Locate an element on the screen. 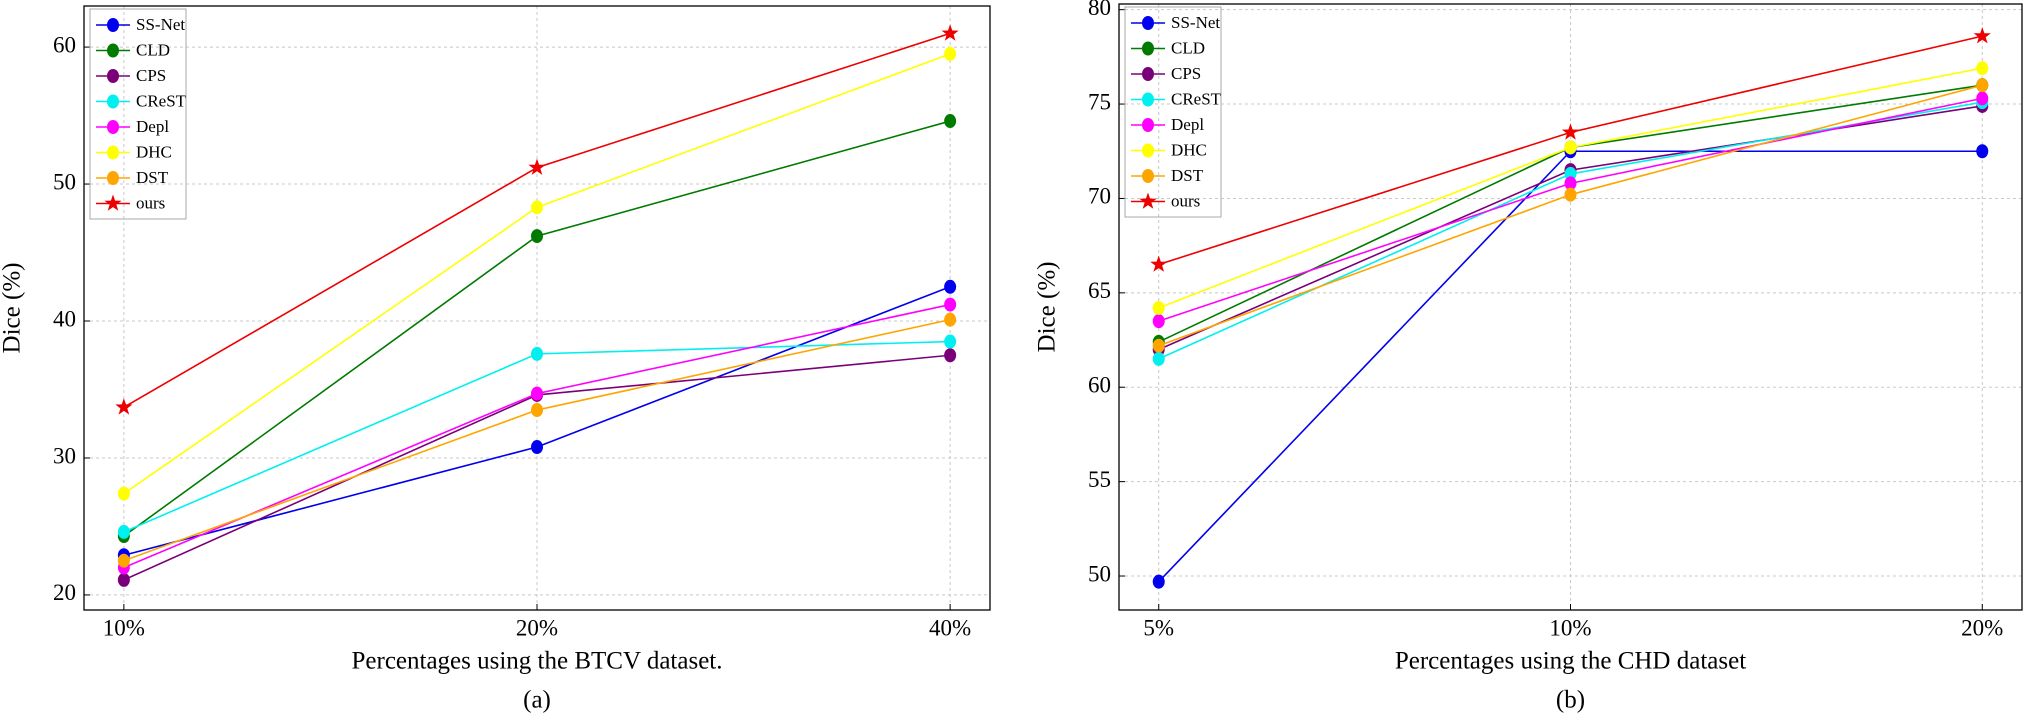  caption: (b) is located at coordinates (1570, 700).